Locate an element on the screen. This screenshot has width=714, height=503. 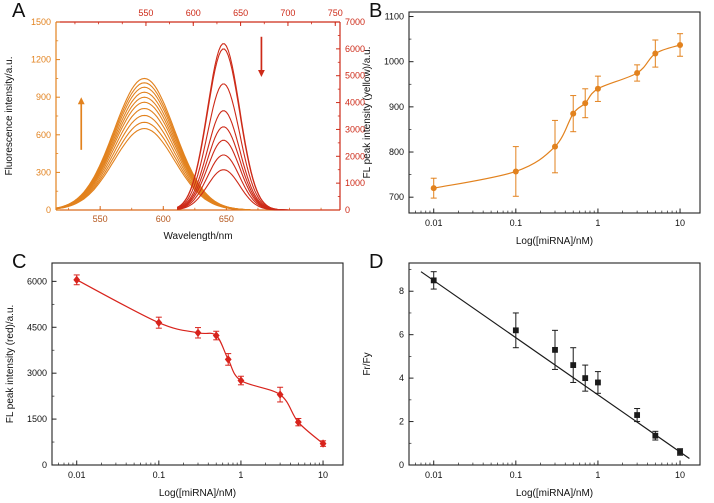
svg-text: 8 is located at coordinates (401, 291).